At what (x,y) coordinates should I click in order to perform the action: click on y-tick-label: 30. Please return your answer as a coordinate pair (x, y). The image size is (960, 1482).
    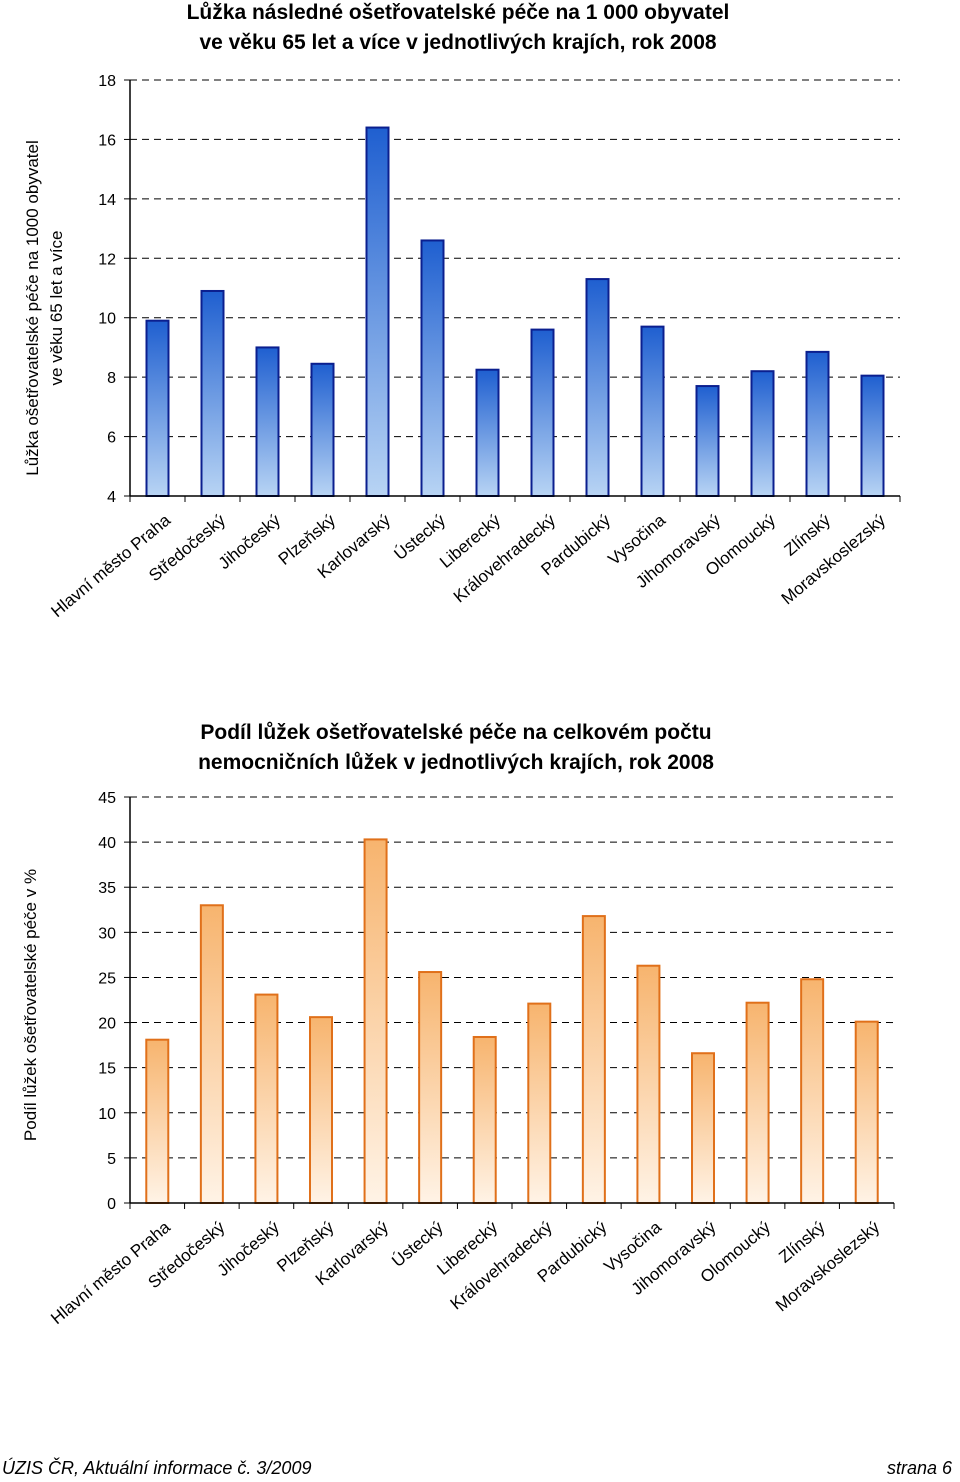
    Looking at the image, I should click on (107, 933).